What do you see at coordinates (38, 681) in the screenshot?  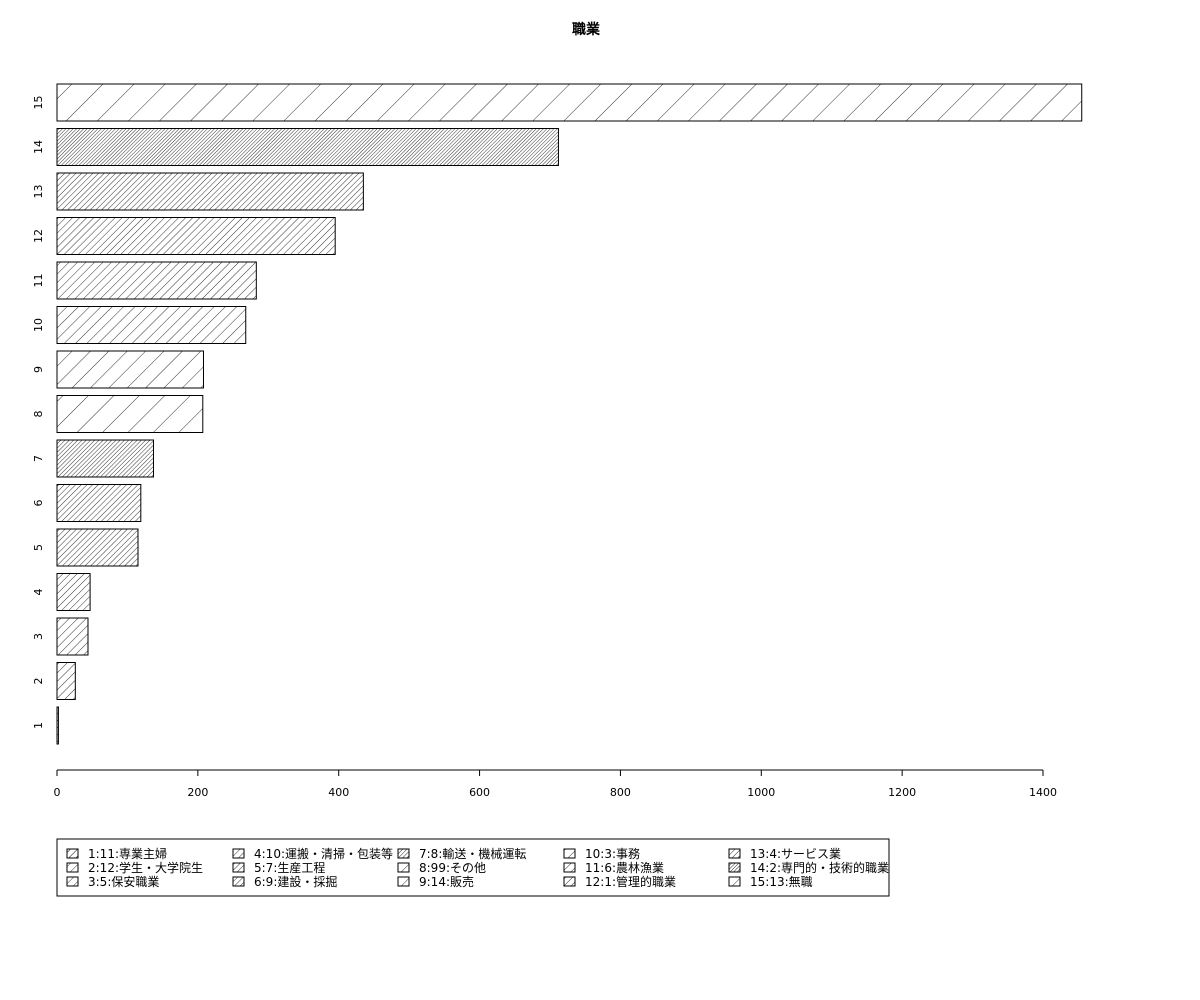 I see `y-tick-label: 2` at bounding box center [38, 681].